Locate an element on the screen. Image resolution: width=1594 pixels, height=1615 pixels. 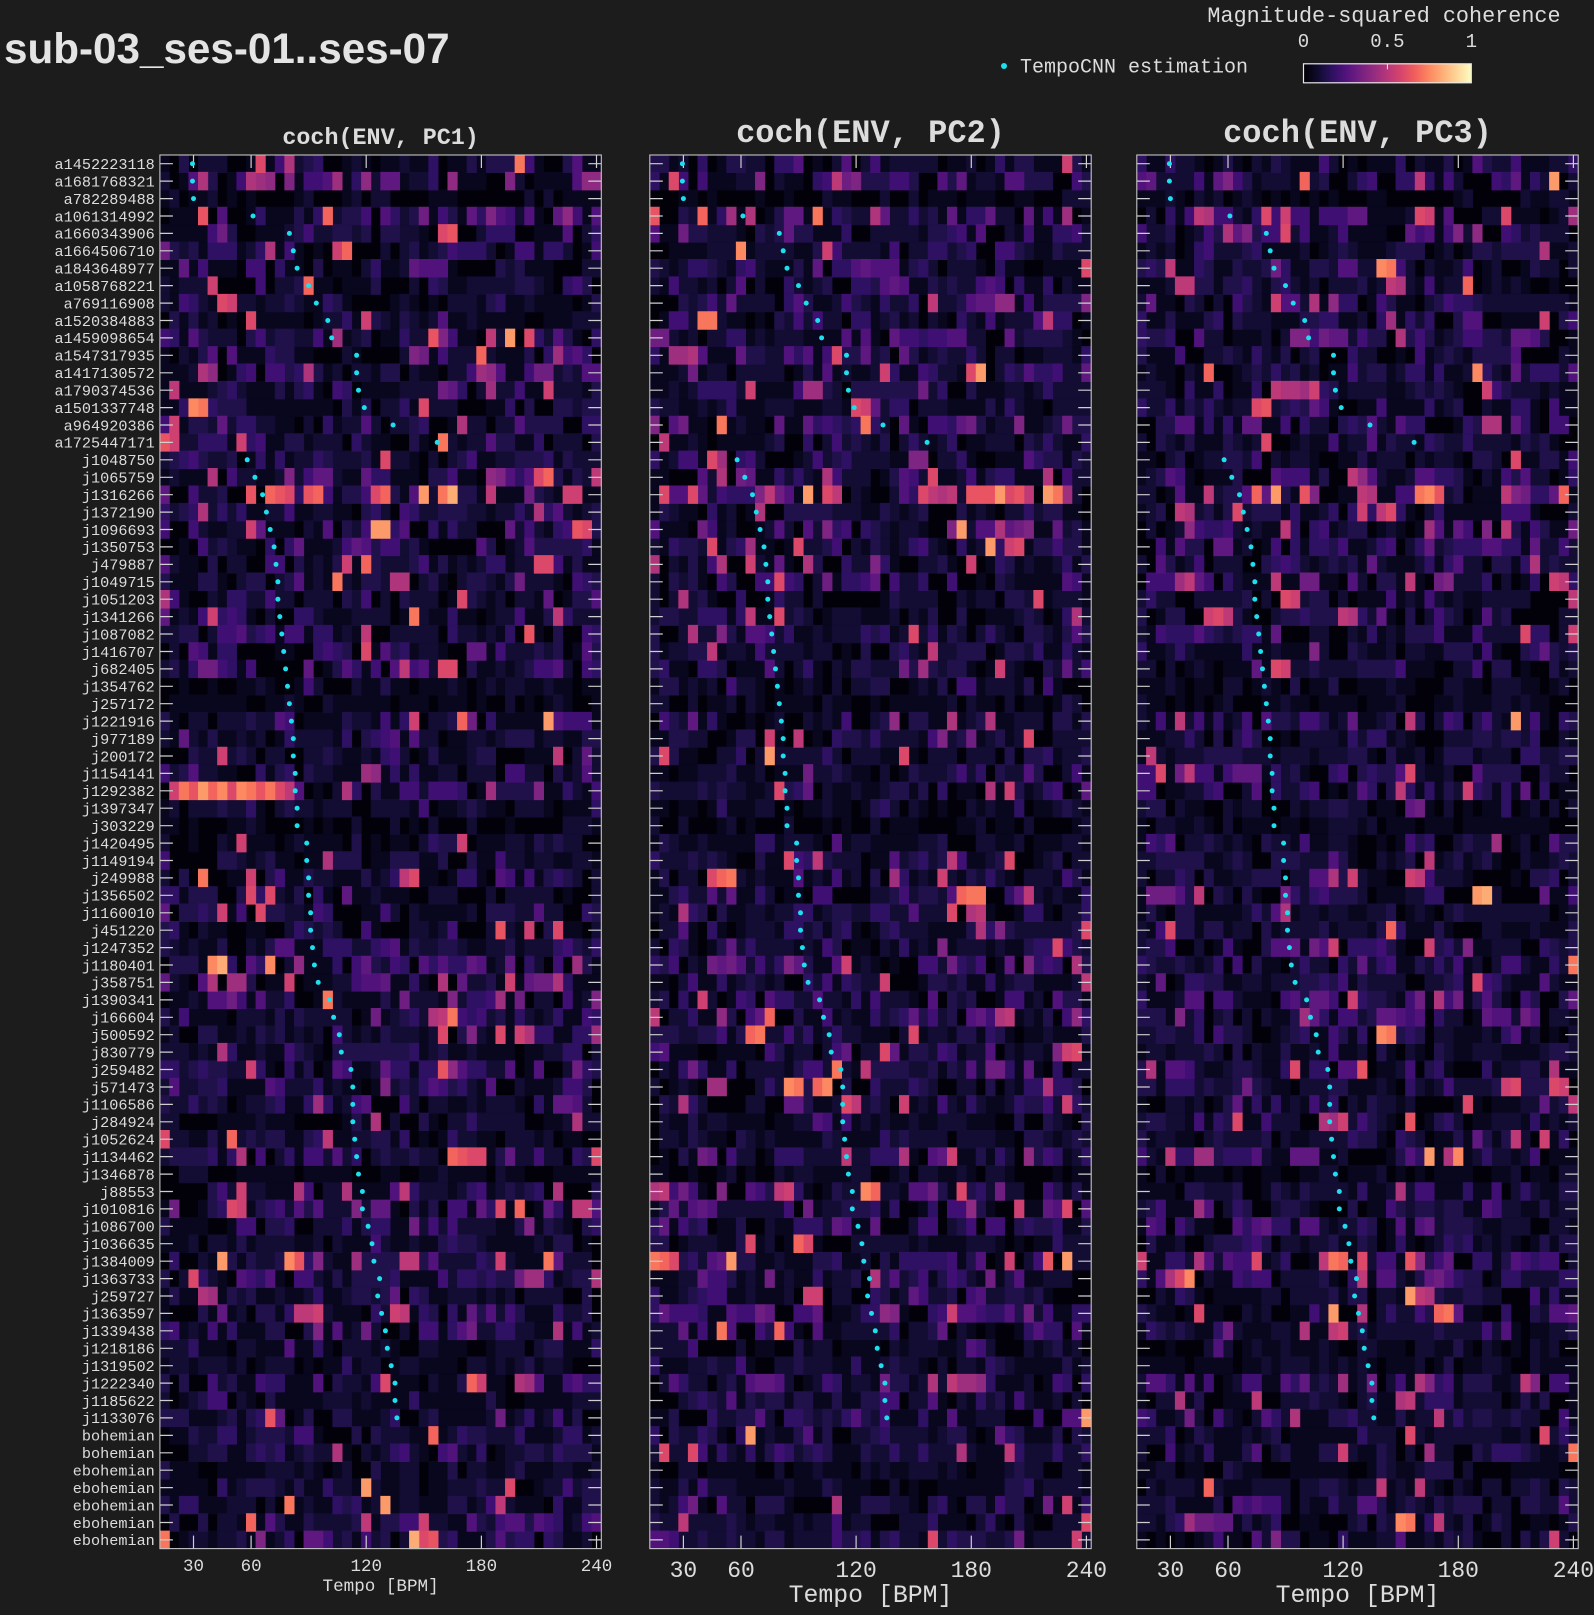
svg-text: j1221916 is located at coordinates (118, 722).